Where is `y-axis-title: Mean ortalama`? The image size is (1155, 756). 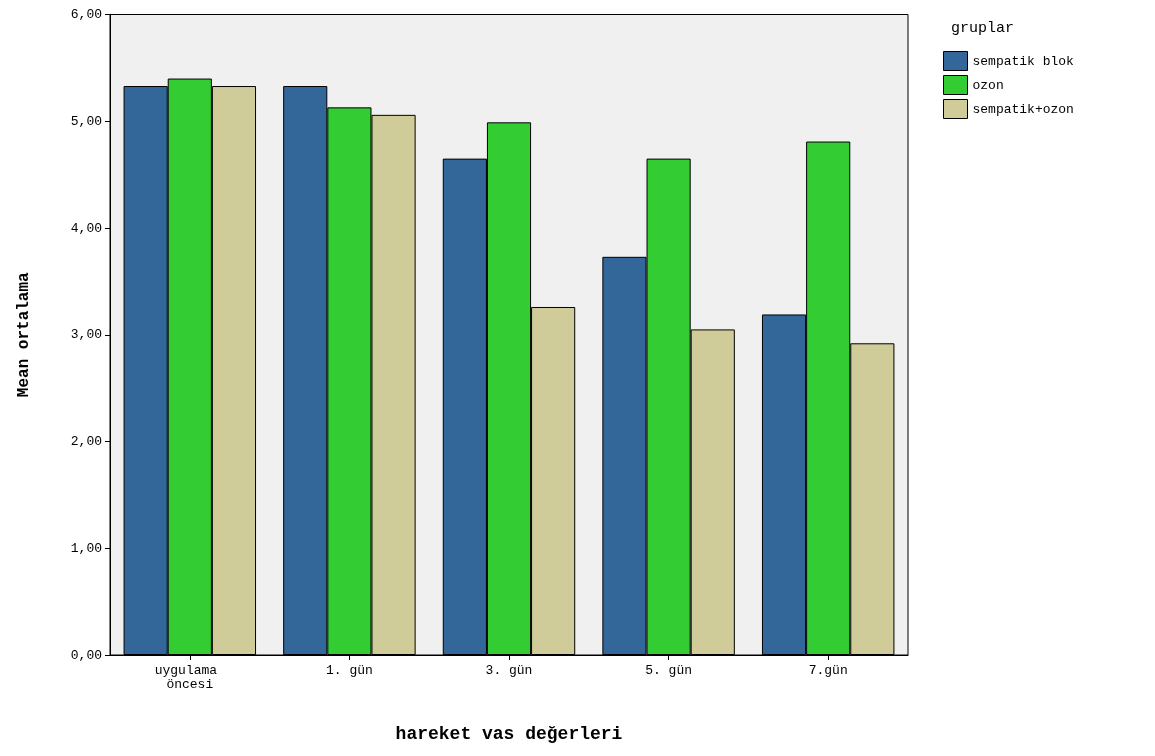
y-axis-title: Mean ortalama is located at coordinates (24, 334).